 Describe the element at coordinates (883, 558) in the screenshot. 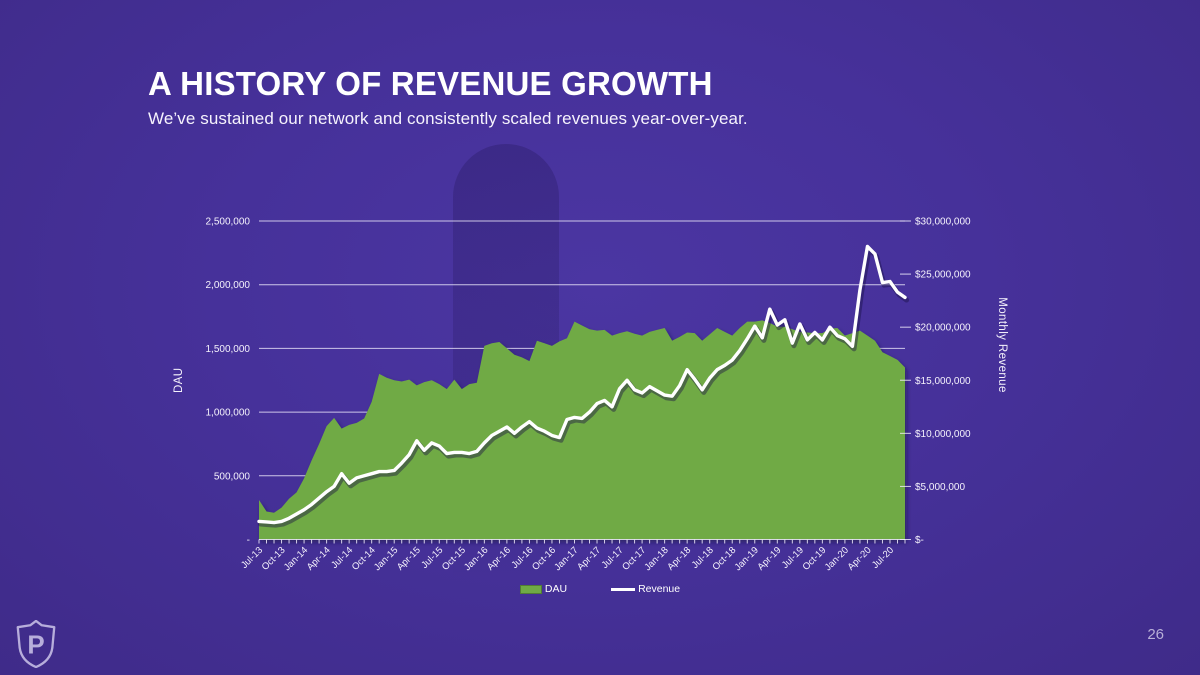

I see `svg-text: Jul-20` at that location.